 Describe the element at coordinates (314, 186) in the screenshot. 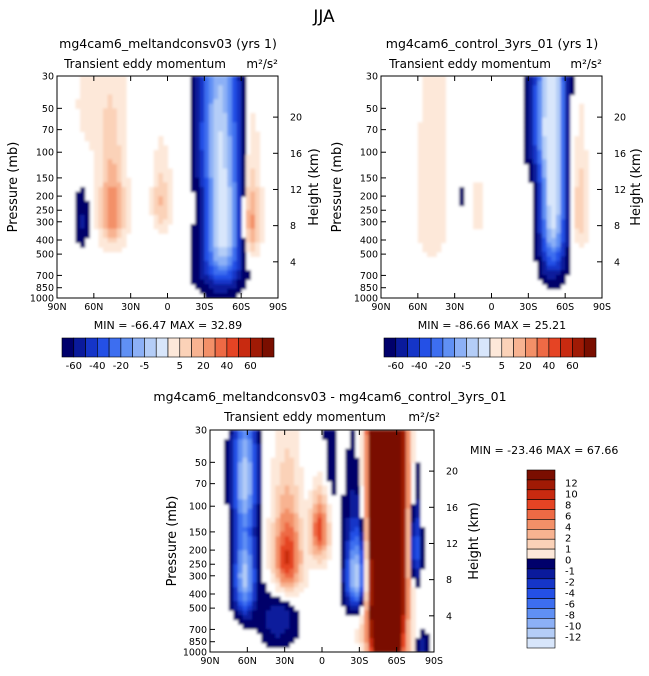

I see `panel-left-y2label: Height (km)` at that location.